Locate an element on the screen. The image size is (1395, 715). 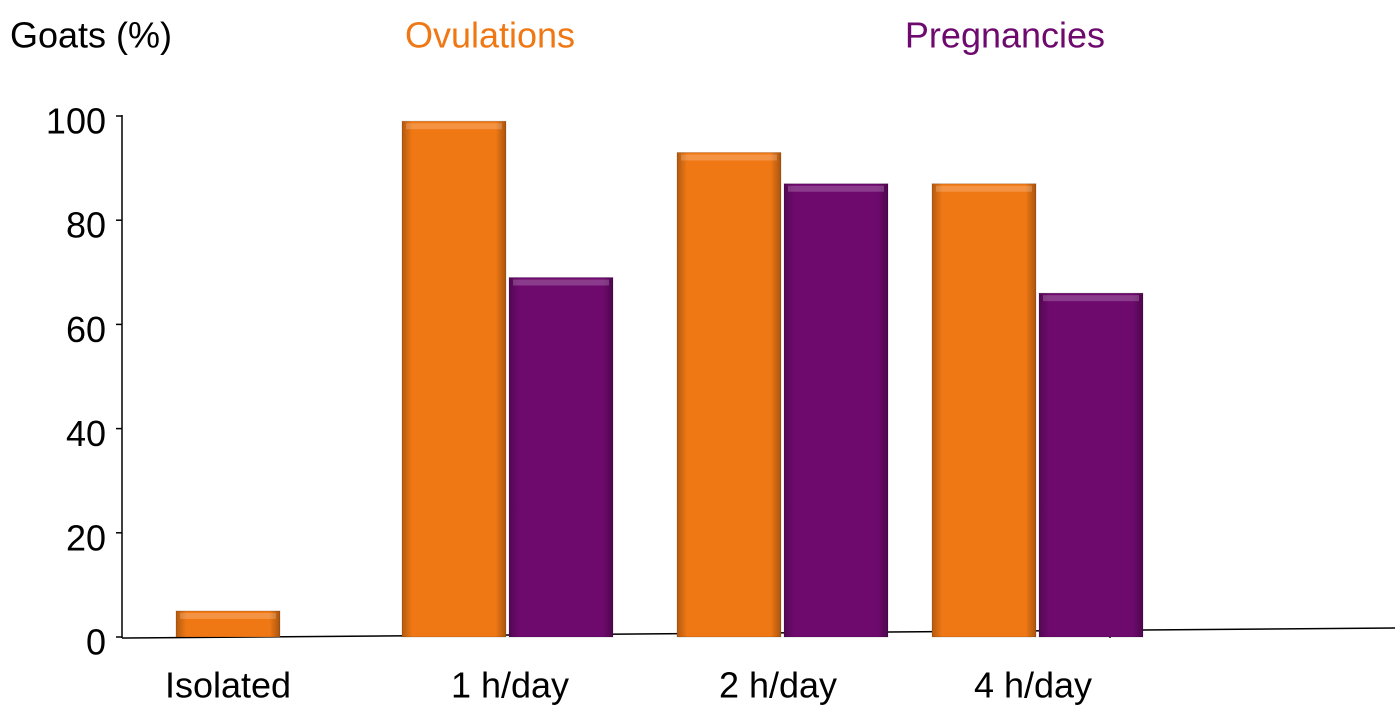
y-axis-label: Goats (%) is located at coordinates (91, 35).